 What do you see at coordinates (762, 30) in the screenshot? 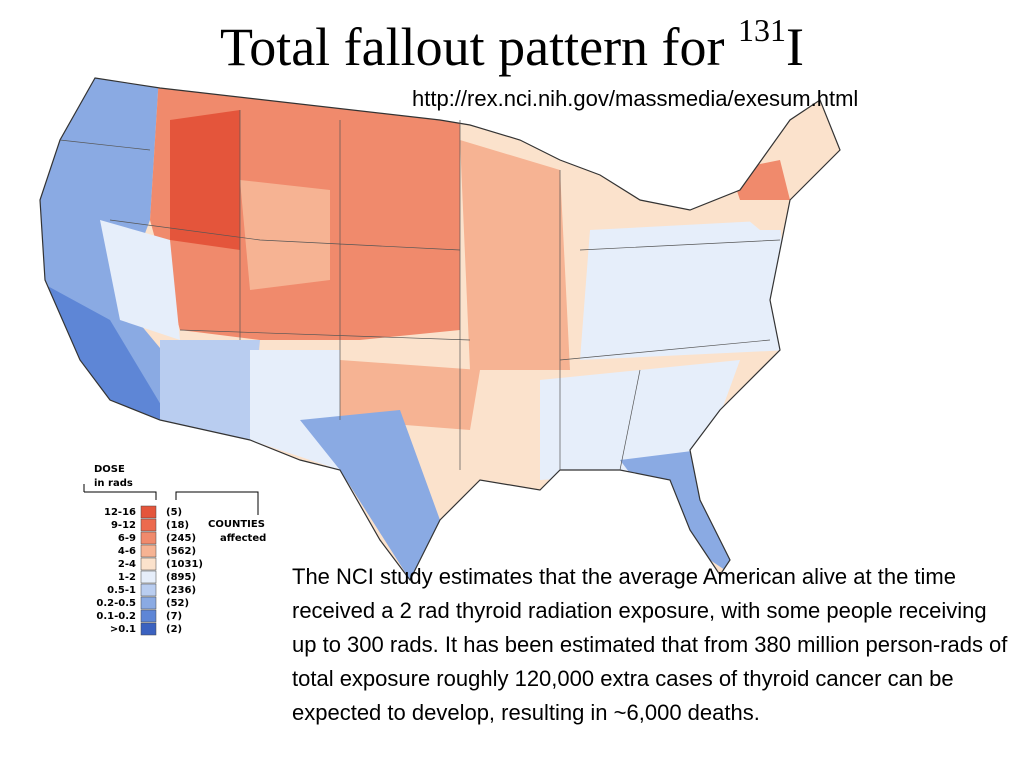
I see `title-superscript: 131` at bounding box center [762, 30].